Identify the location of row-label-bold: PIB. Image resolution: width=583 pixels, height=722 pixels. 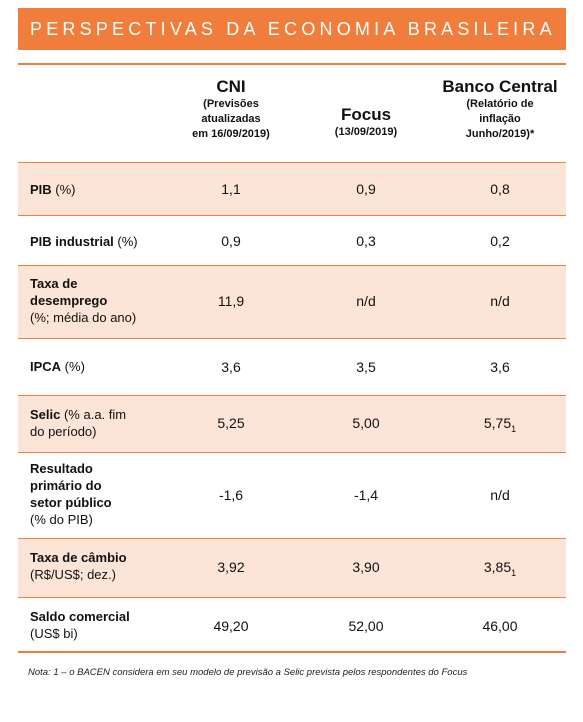
(41, 189).